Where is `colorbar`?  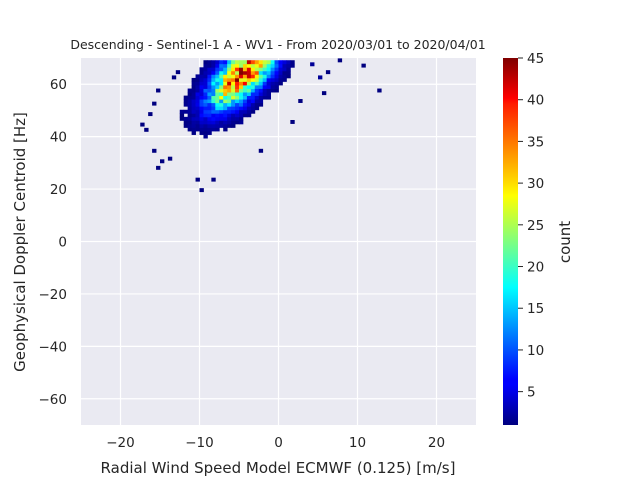 colorbar is located at coordinates (510, 241).